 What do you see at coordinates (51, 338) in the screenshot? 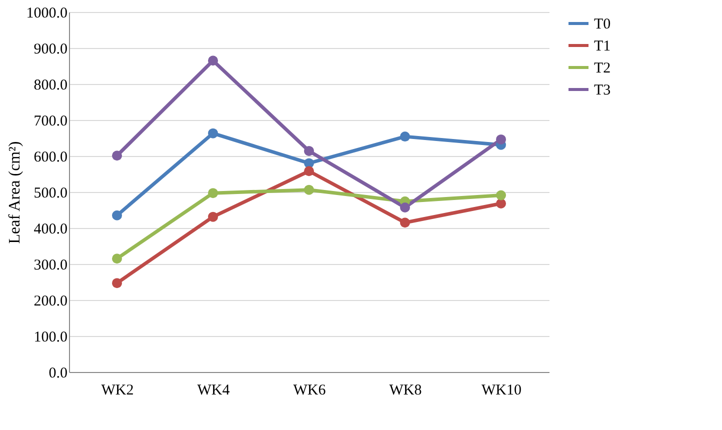
I see `y-tick-label: 100.0` at bounding box center [51, 338].